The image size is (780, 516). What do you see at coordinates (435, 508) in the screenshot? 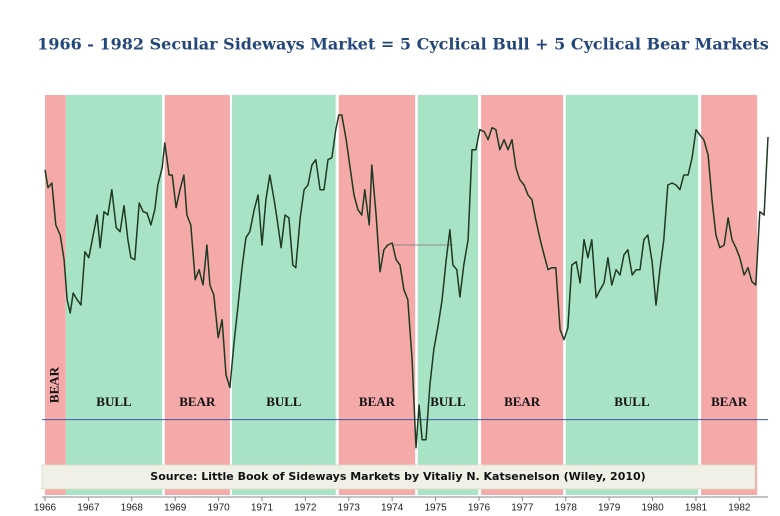
I see `x-tick-label: 1975` at bounding box center [435, 508].